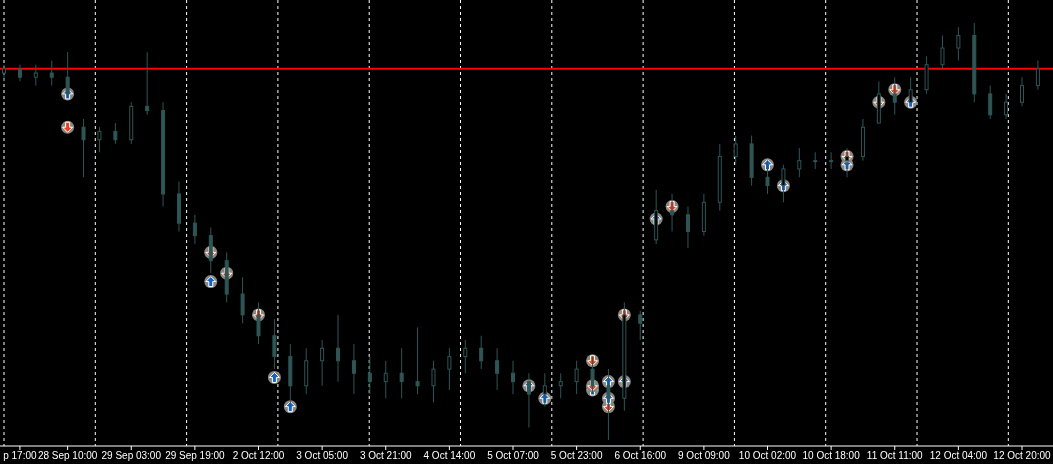 This screenshot has width=1053, height=464. I want to click on x-tick-label: p 17:00, so click(20, 455).